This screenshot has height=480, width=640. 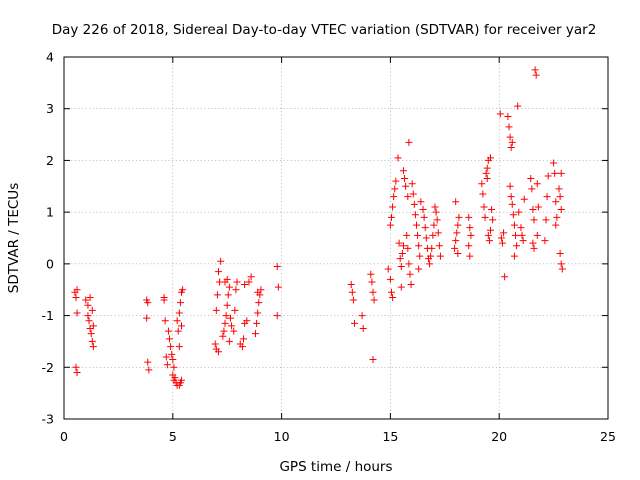 What do you see at coordinates (608, 436) in the screenshot?
I see `x-tick-label: 25` at bounding box center [608, 436].